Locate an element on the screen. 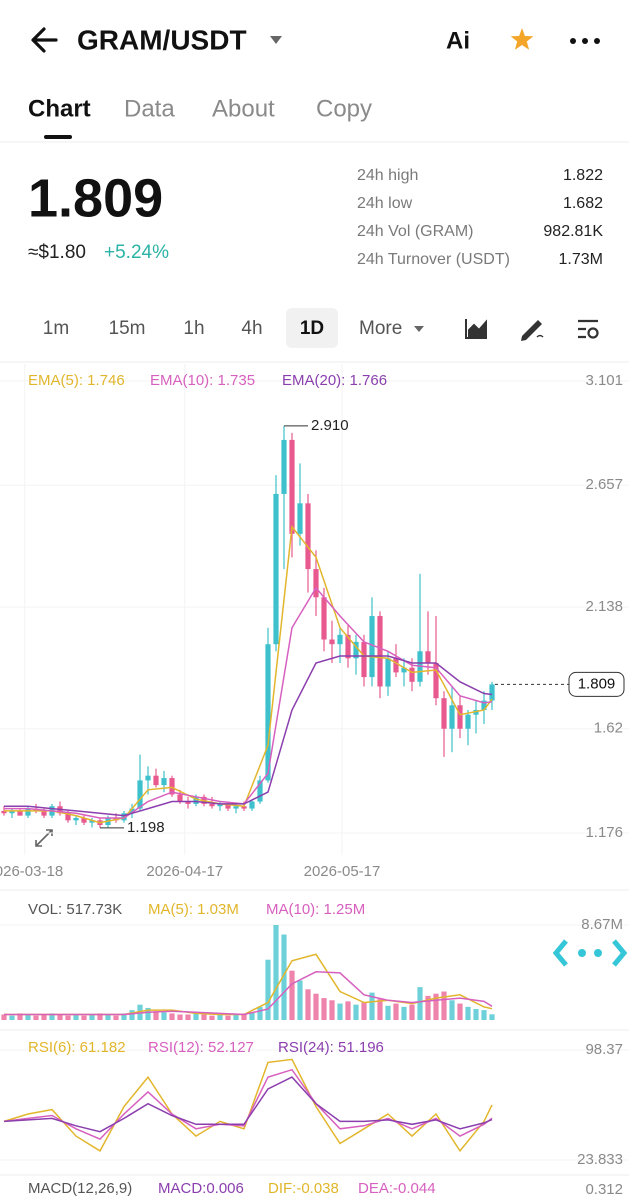 The width and height of the screenshot is (629, 1199). tab: Copy is located at coordinates (344, 108).